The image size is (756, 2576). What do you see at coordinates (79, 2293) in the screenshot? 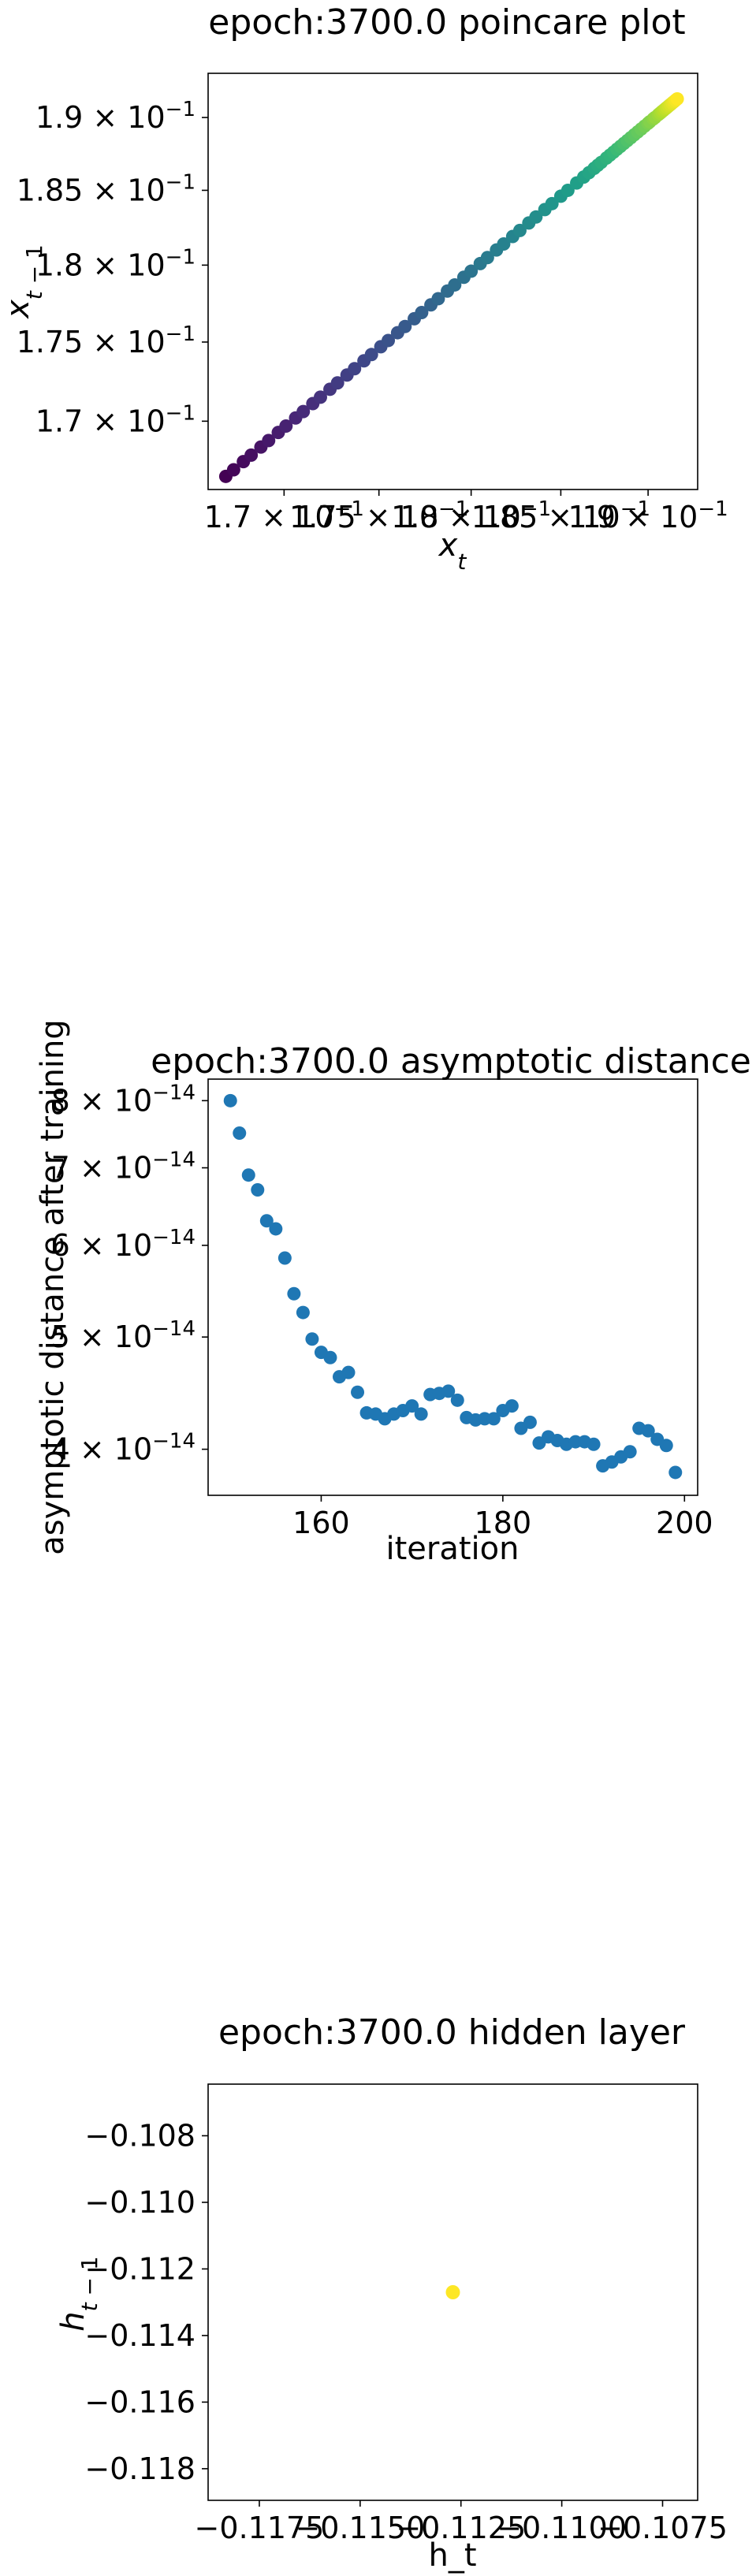
I see `hidden-layer-y-label: ht − 1` at bounding box center [79, 2293].